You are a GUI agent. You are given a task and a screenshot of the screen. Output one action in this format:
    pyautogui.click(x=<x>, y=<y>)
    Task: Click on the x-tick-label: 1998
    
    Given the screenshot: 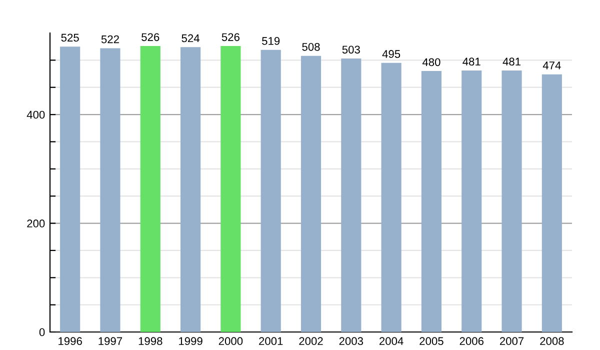 What is the action you would take?
    pyautogui.click(x=150, y=341)
    